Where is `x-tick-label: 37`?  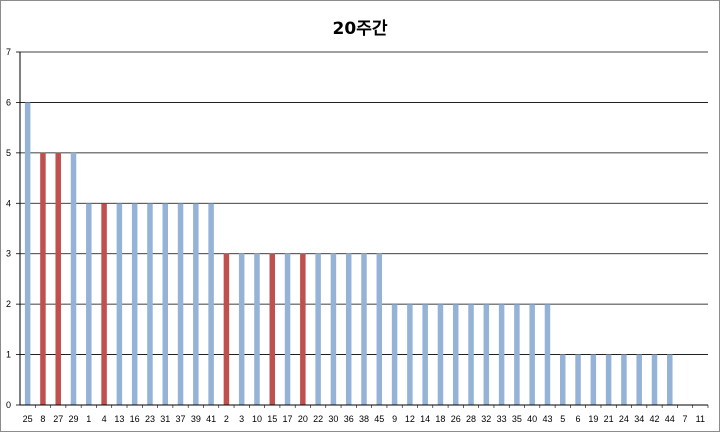
x-tick-label: 37 is located at coordinates (181, 419).